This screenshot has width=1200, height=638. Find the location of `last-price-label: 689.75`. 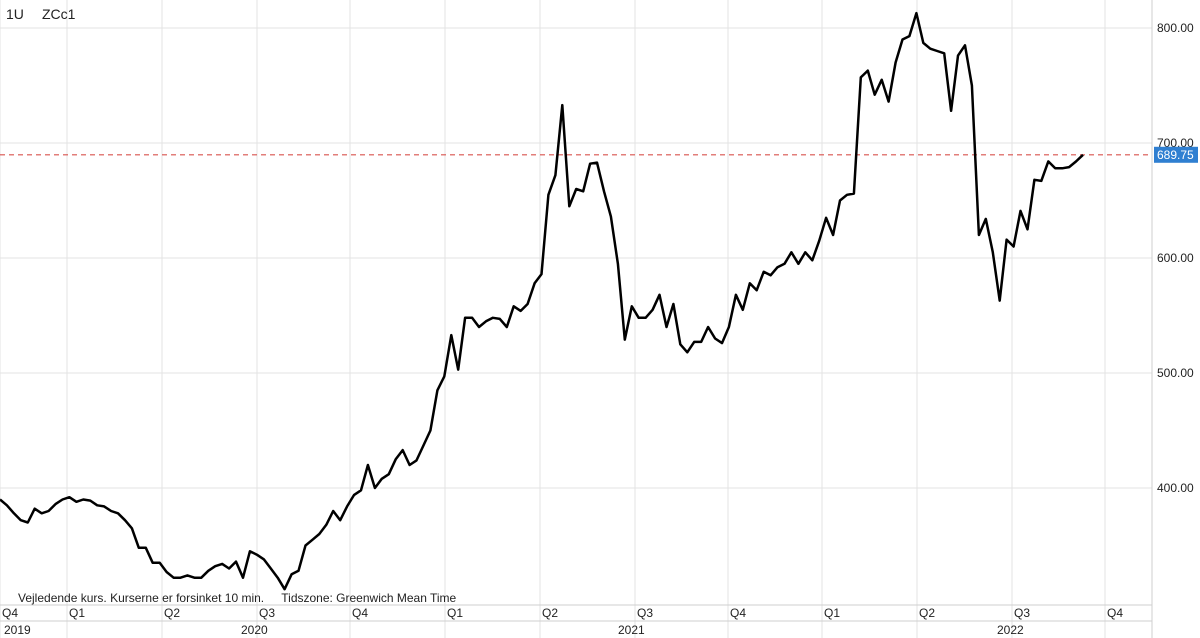

last-price-label: 689.75 is located at coordinates (1176, 154).